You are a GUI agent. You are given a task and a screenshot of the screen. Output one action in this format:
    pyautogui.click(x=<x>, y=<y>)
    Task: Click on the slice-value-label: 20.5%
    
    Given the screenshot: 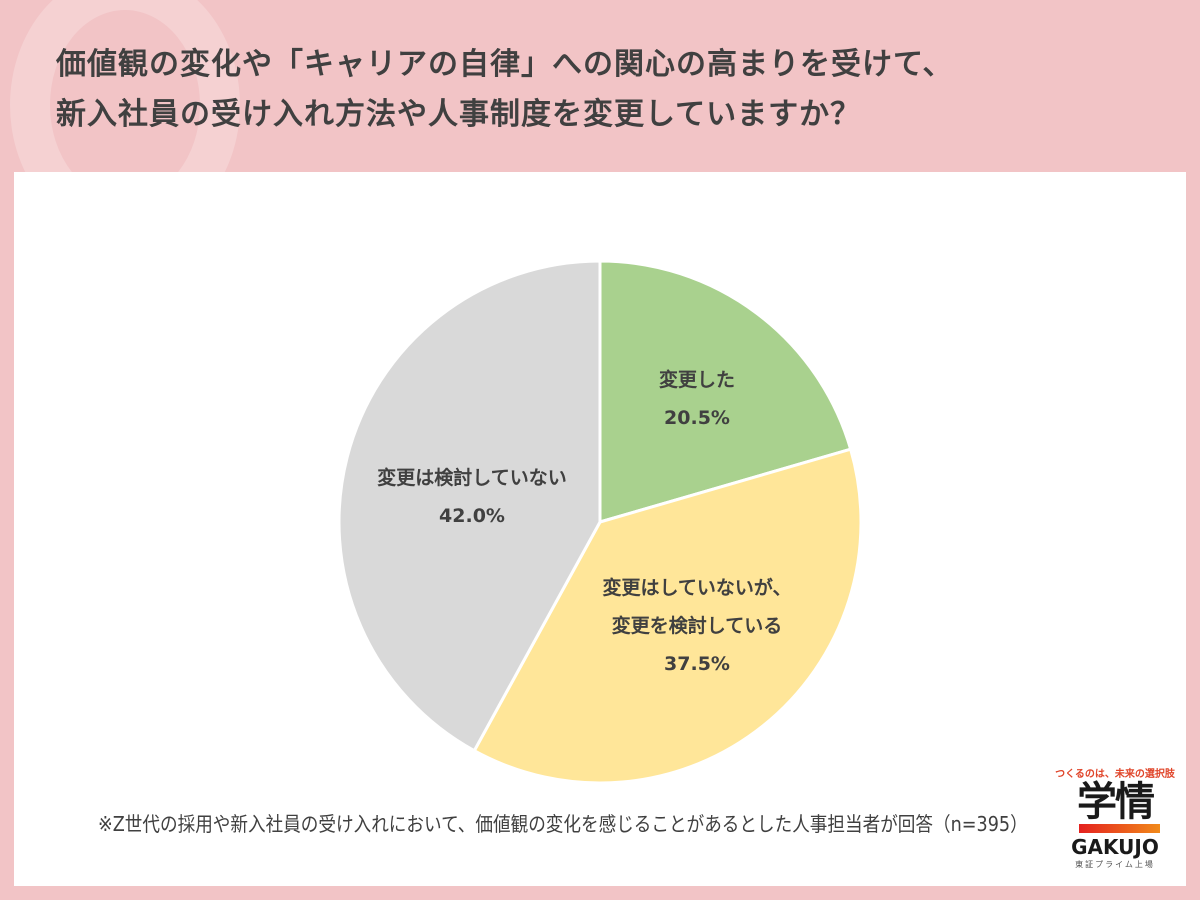 What is the action you would take?
    pyautogui.click(x=697, y=418)
    